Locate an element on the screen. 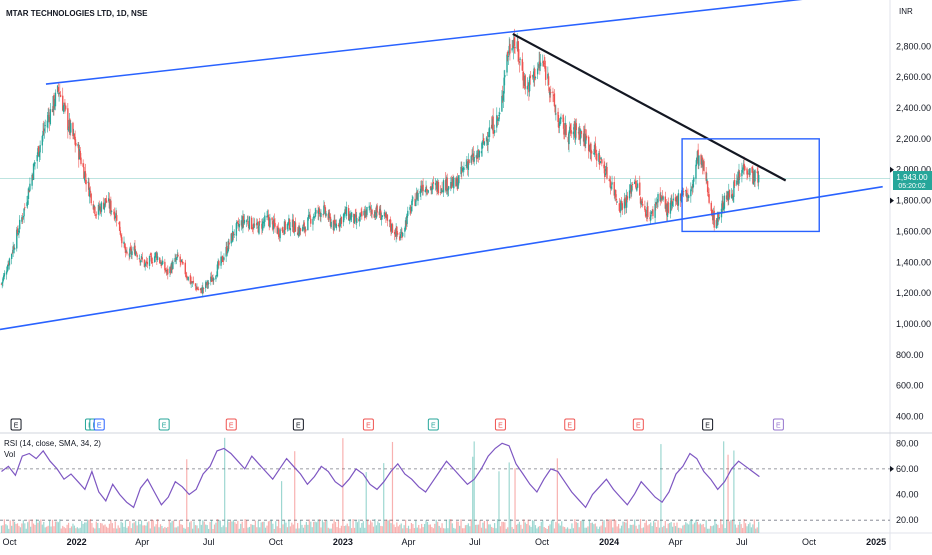 The height and width of the screenshot is (555, 932). price-tick-label: 800.00 is located at coordinates (910, 355).